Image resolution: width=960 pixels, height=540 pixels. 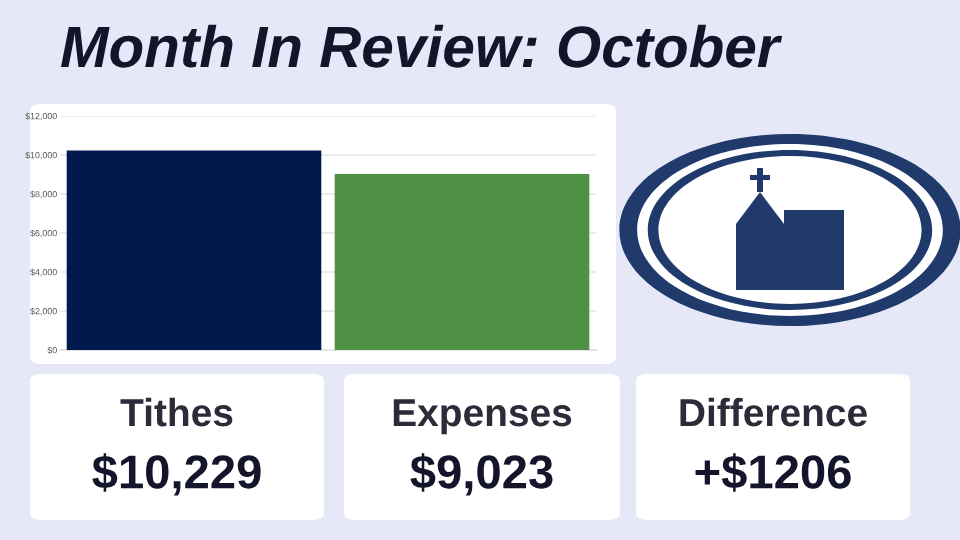 What do you see at coordinates (482, 417) in the screenshot?
I see `text: Expenses` at bounding box center [482, 417].